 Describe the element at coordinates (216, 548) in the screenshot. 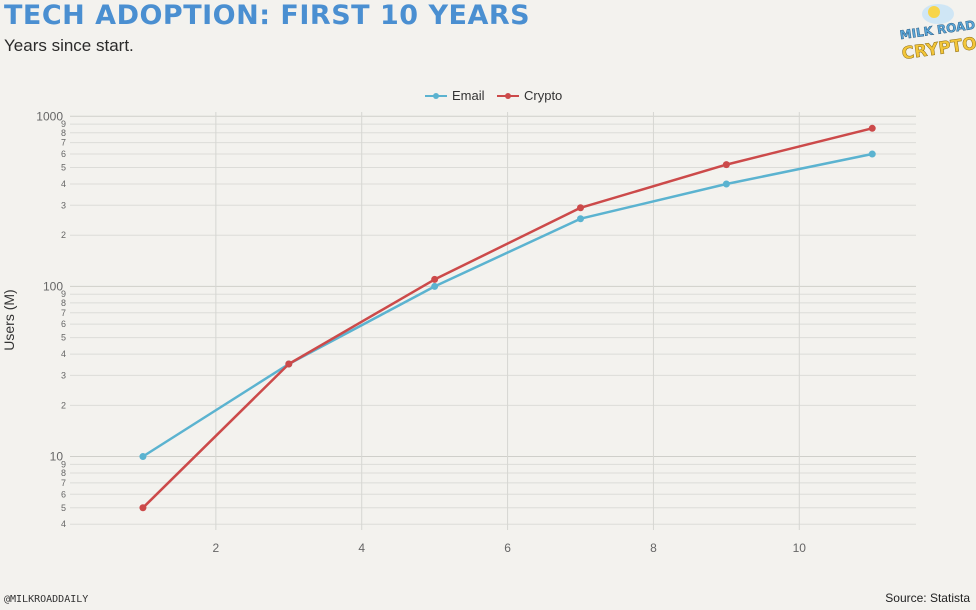

I see `x-tick-label: 2` at that location.